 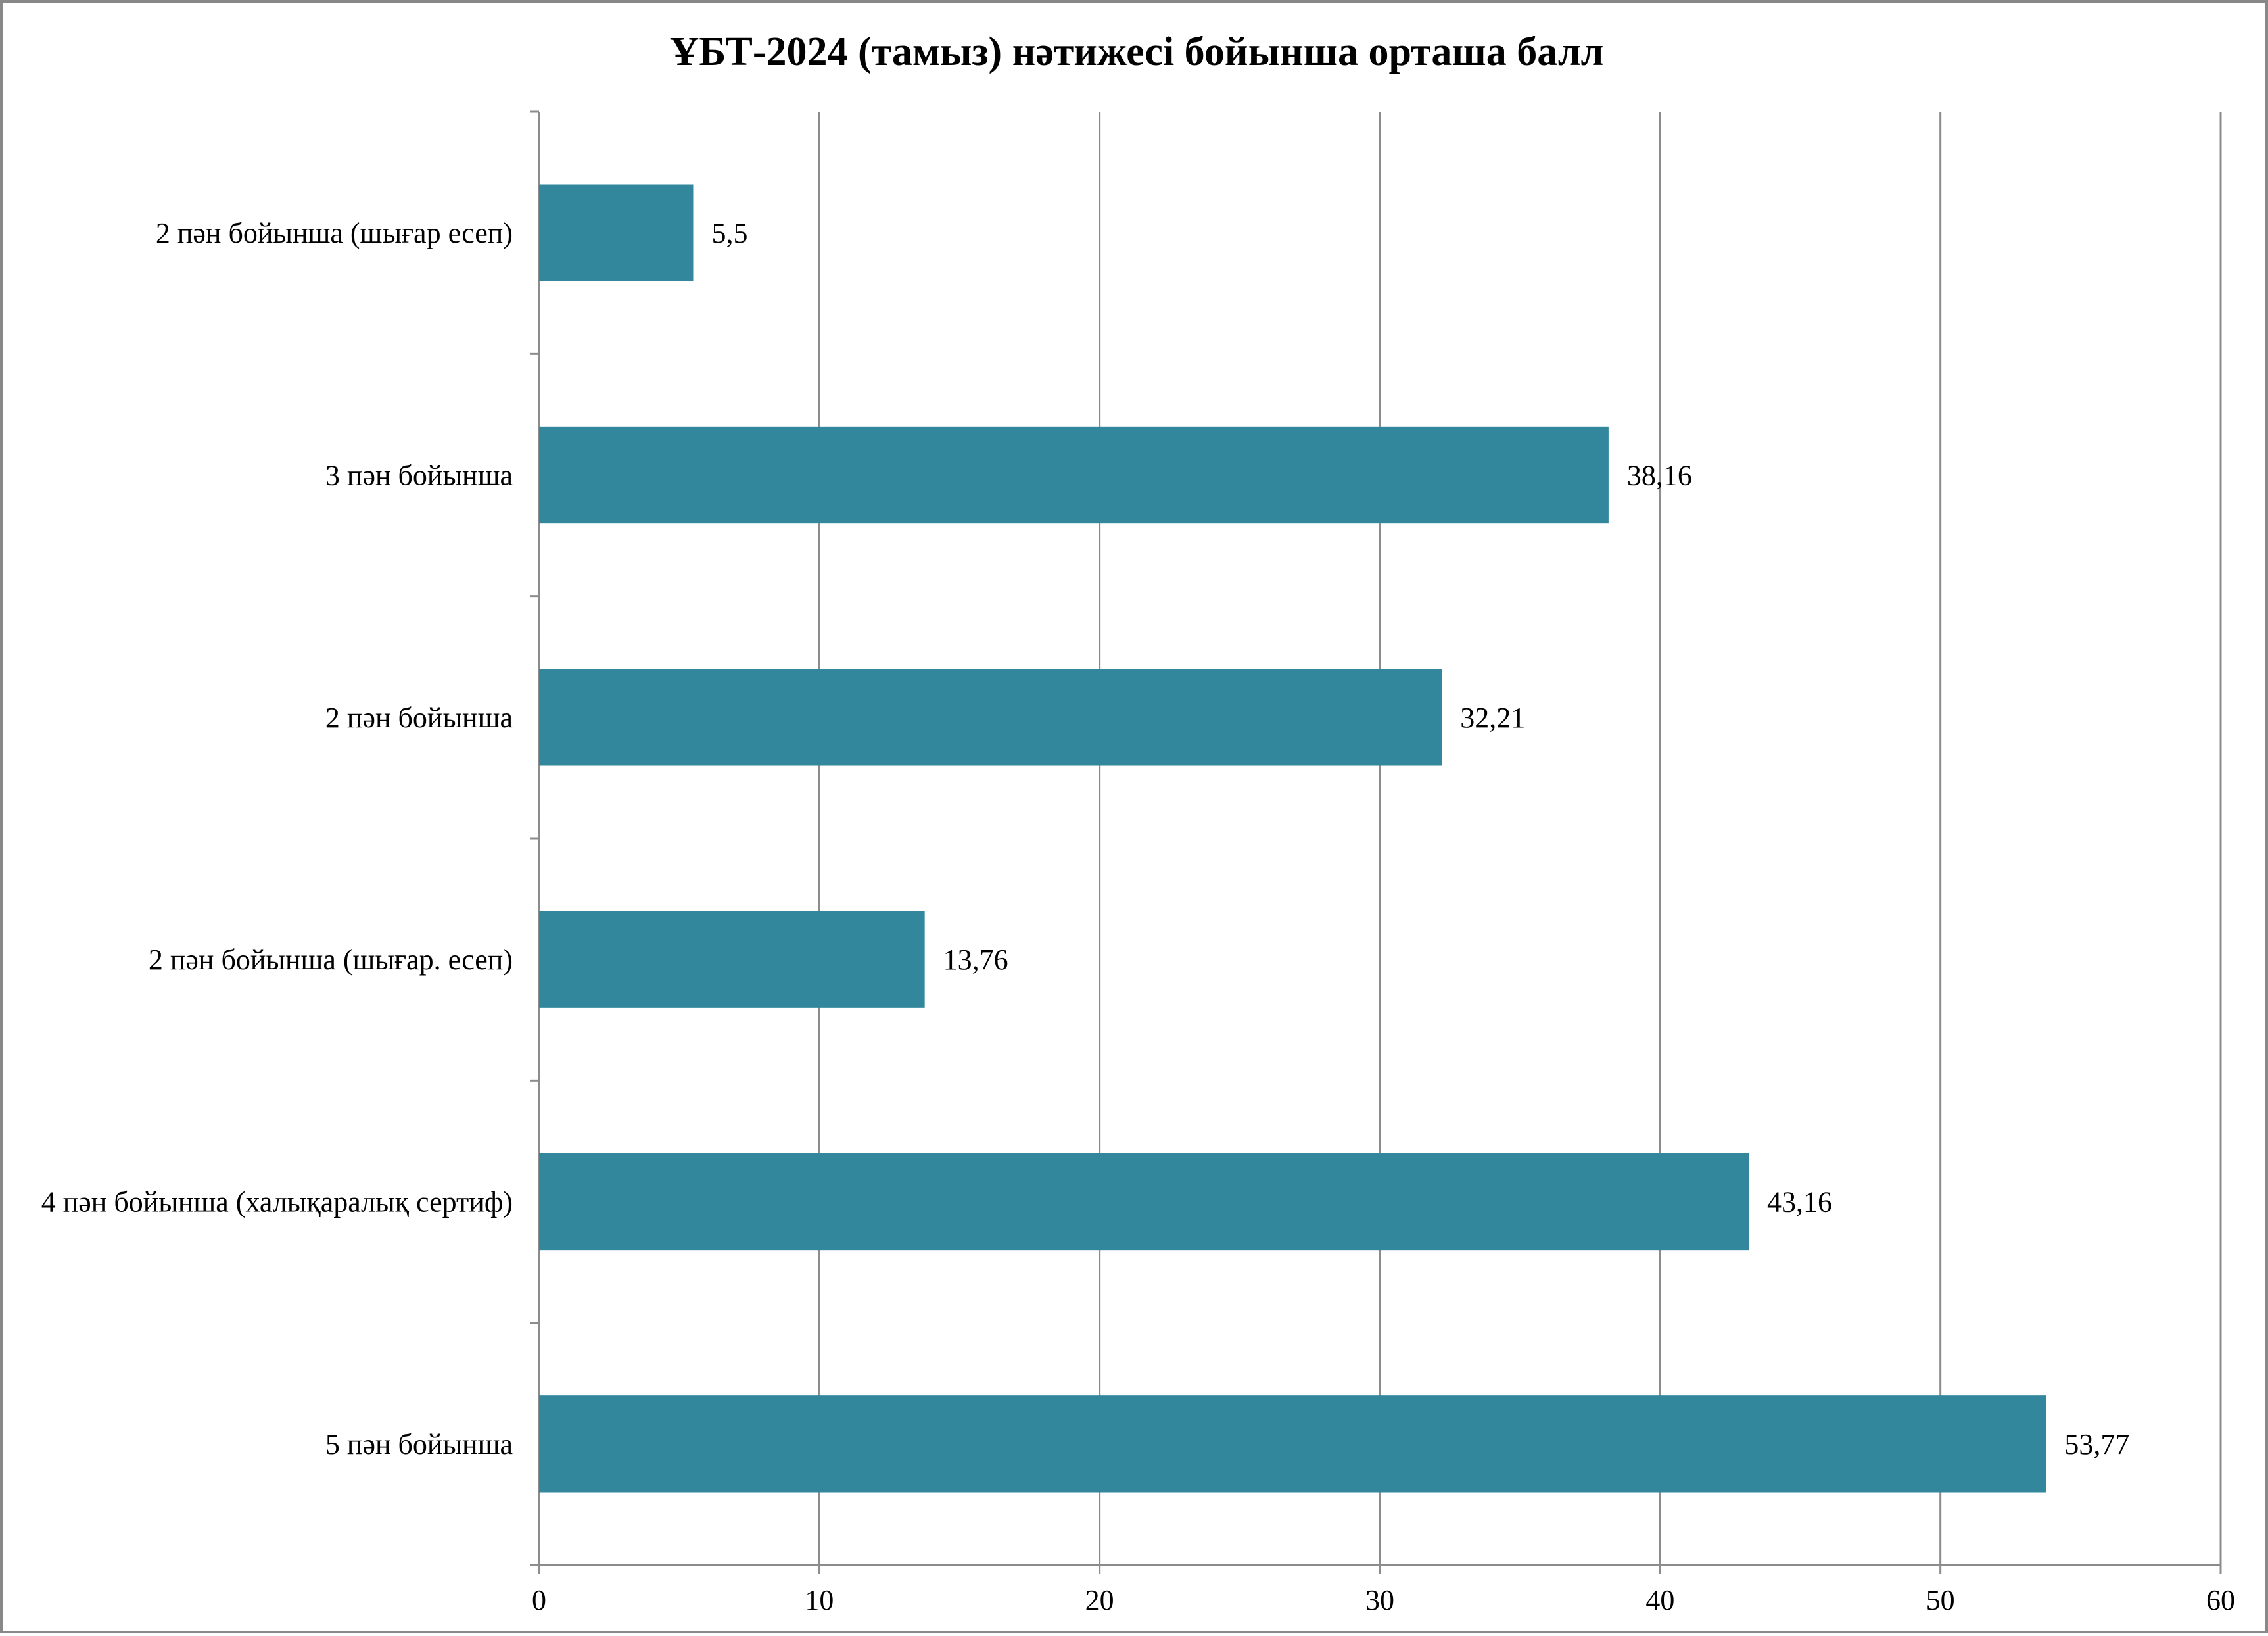 What do you see at coordinates (277, 1202) in the screenshot?
I see `category-label-4: 4 пән бойынша (халықаралық сертиф)` at bounding box center [277, 1202].